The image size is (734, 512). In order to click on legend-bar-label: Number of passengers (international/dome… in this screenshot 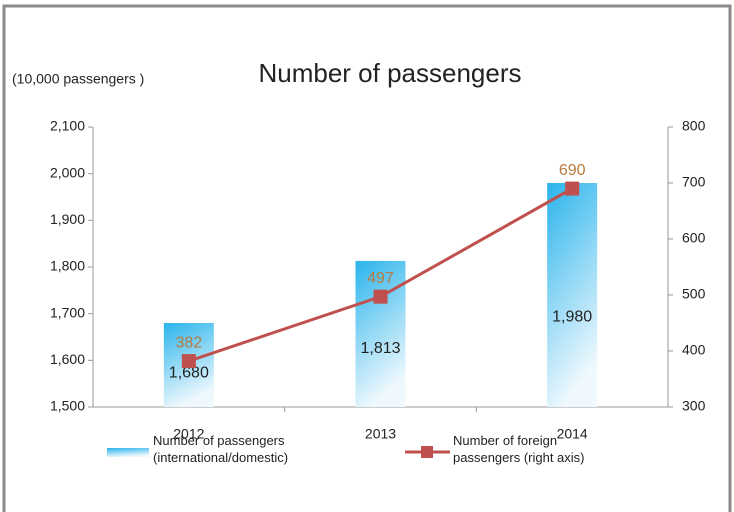, I will do `click(221, 449)`.